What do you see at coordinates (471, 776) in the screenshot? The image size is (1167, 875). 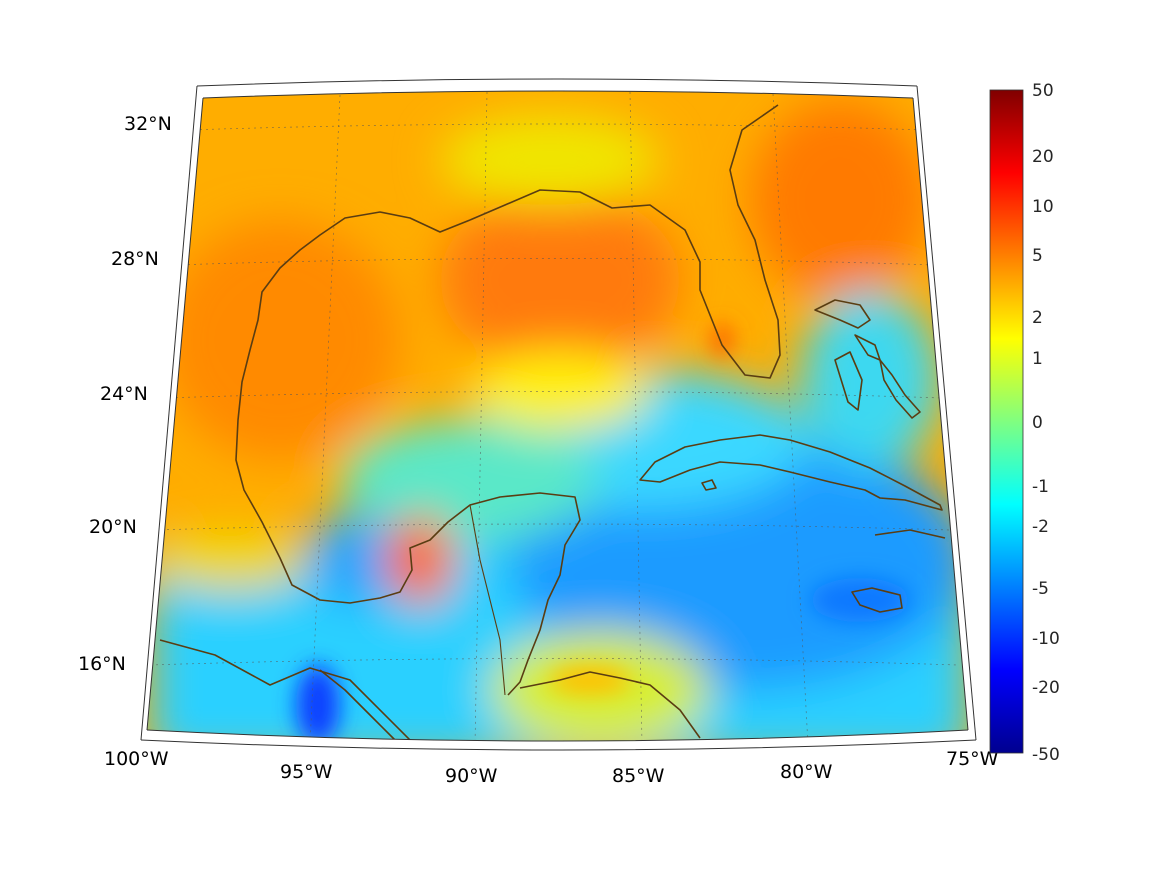 I see `lon-label-90: 90°W` at bounding box center [471, 776].